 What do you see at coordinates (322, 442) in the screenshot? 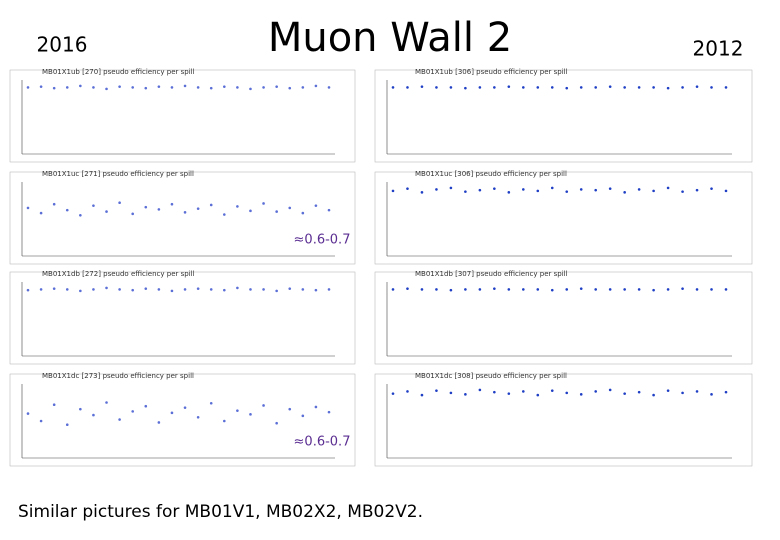
I see `annotation: ≈0.6-0.7` at bounding box center [322, 442].